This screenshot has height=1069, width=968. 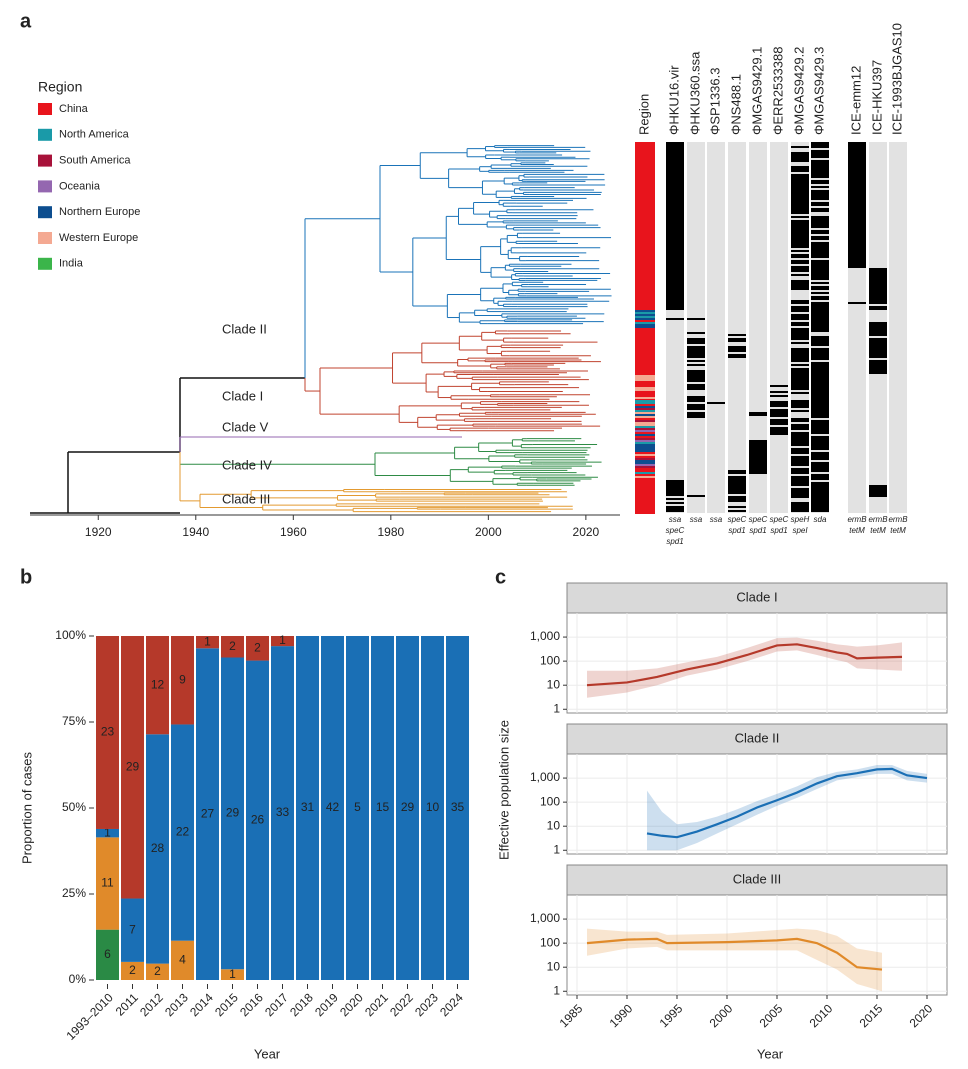 What do you see at coordinates (158, 848) in the screenshot?
I see `bar-label: 28` at bounding box center [158, 848].